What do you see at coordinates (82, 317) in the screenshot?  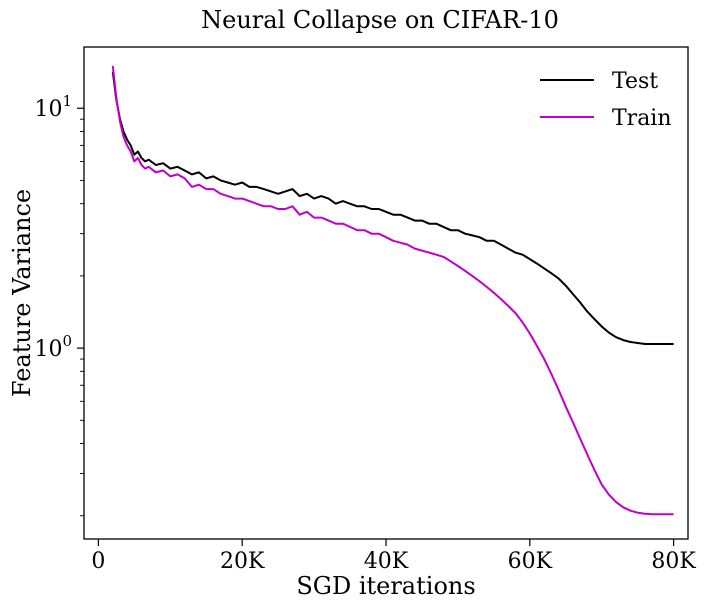 I see `y-axis-minor-ticks` at bounding box center [82, 317].